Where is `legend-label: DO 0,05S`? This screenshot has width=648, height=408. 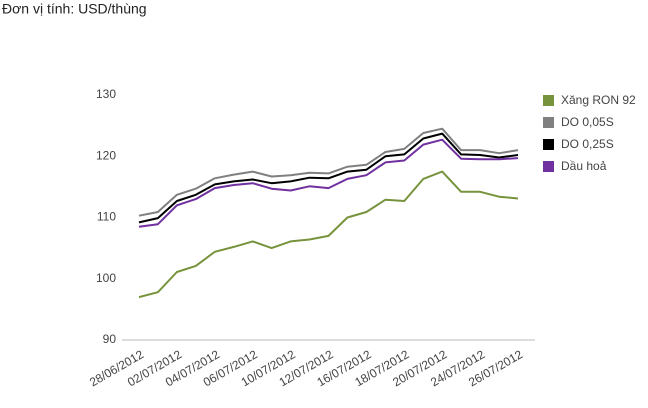 legend-label: DO 0,05S is located at coordinates (587, 122).